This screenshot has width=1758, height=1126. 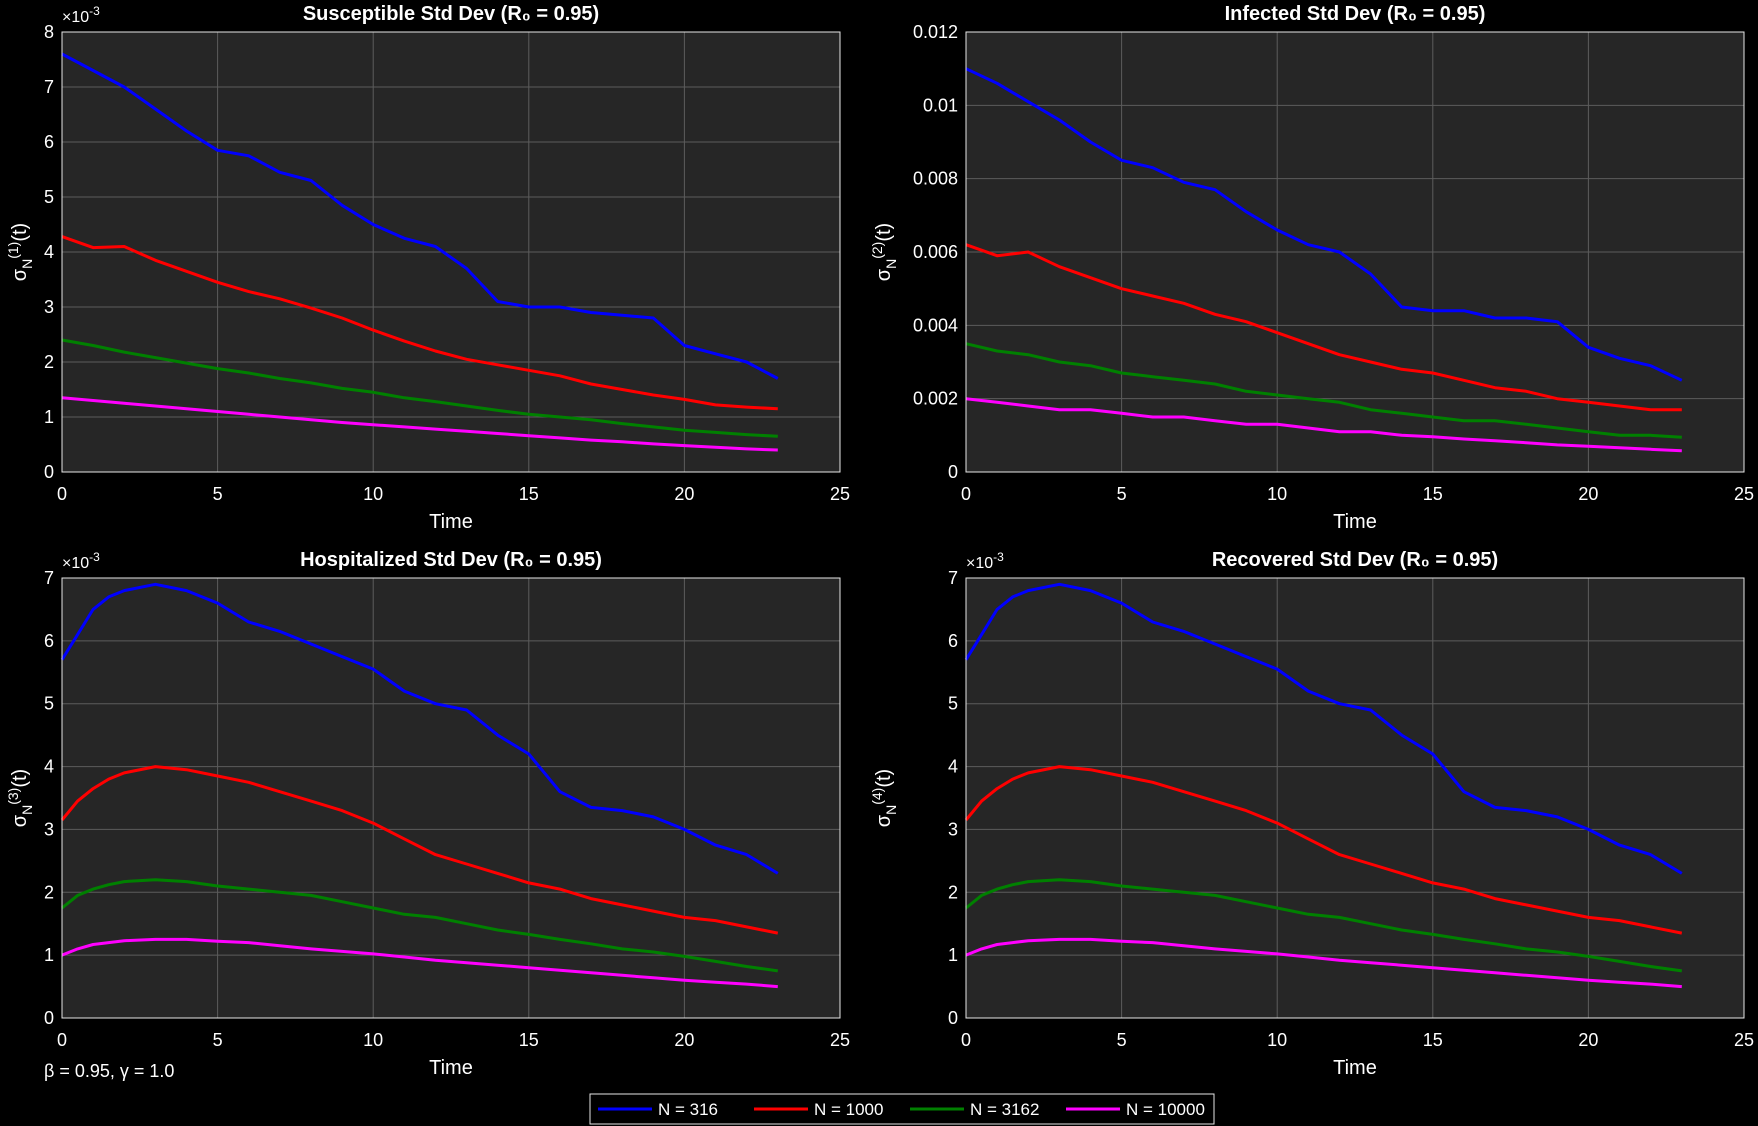 I want to click on y-tick-label: 0.002, so click(x=935, y=399).